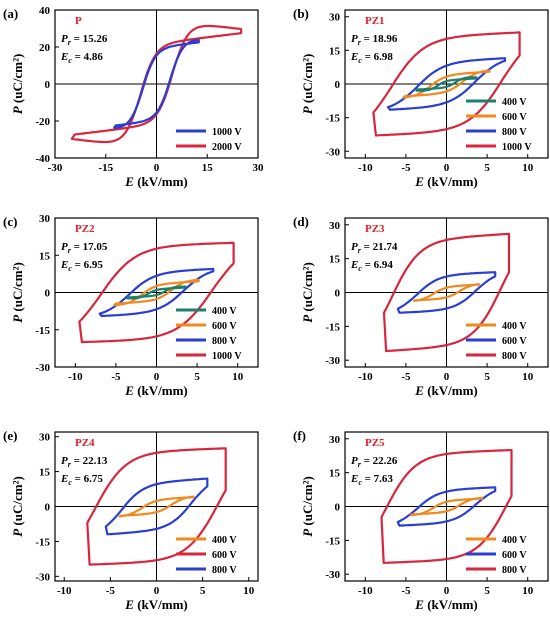 The height and width of the screenshot is (621, 550). What do you see at coordinates (10, 221) in the screenshot?
I see `panel-letter: (c)` at bounding box center [10, 221].